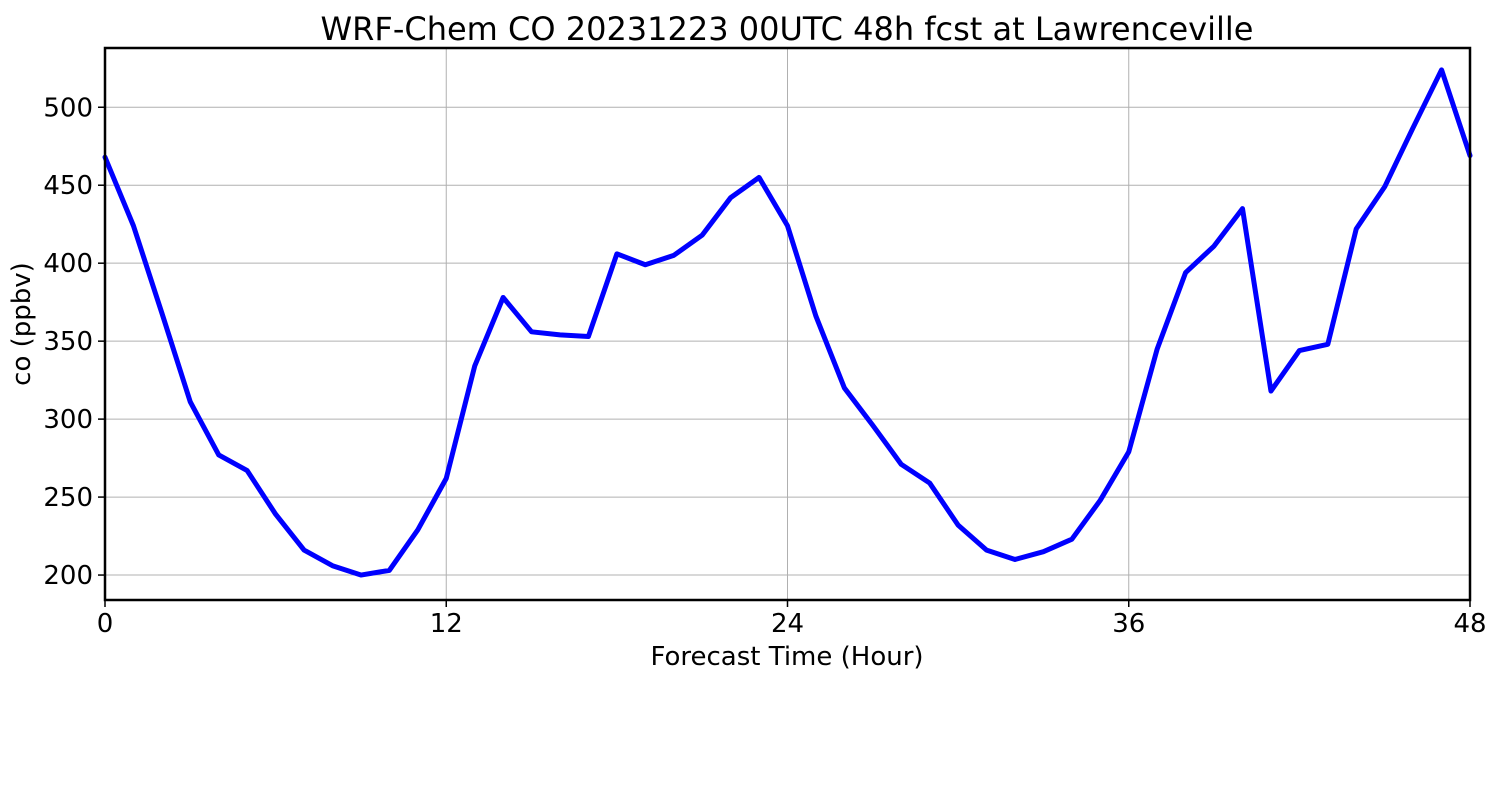 This screenshot has width=1500, height=800. I want to click on x-tick-label: 36, so click(1128, 624).